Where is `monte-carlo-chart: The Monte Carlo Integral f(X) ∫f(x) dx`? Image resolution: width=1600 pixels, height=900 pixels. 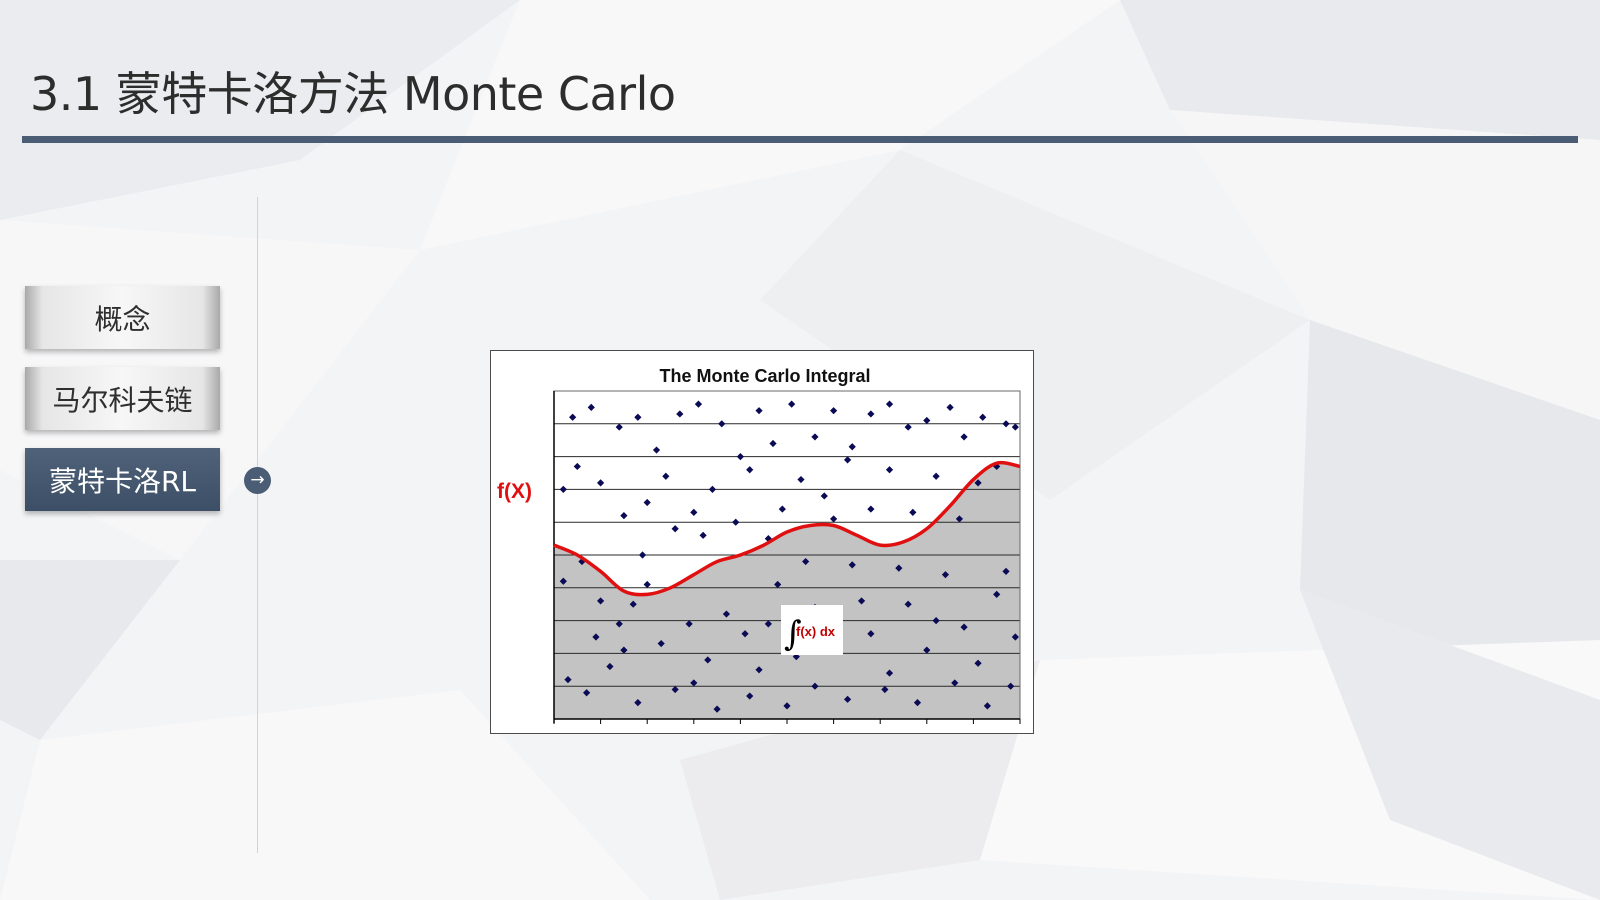
monte-carlo-chart: The Monte Carlo Integral f(X) ∫f(x) dx is located at coordinates (759, 545).